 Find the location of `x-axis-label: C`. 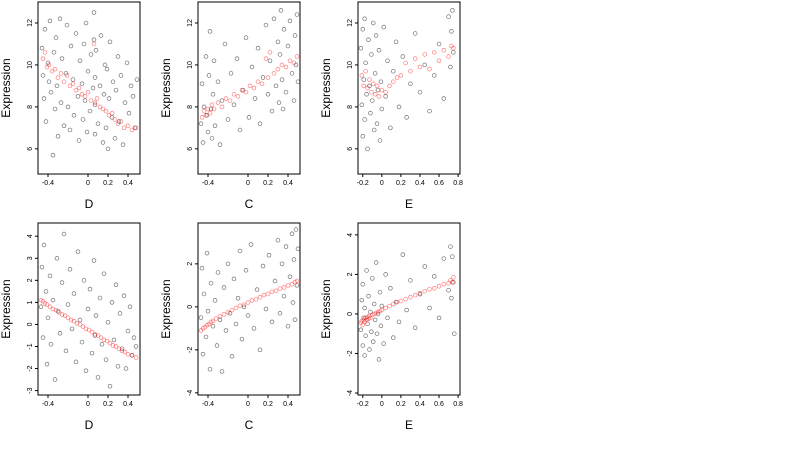

x-axis-label: C is located at coordinates (249, 204).